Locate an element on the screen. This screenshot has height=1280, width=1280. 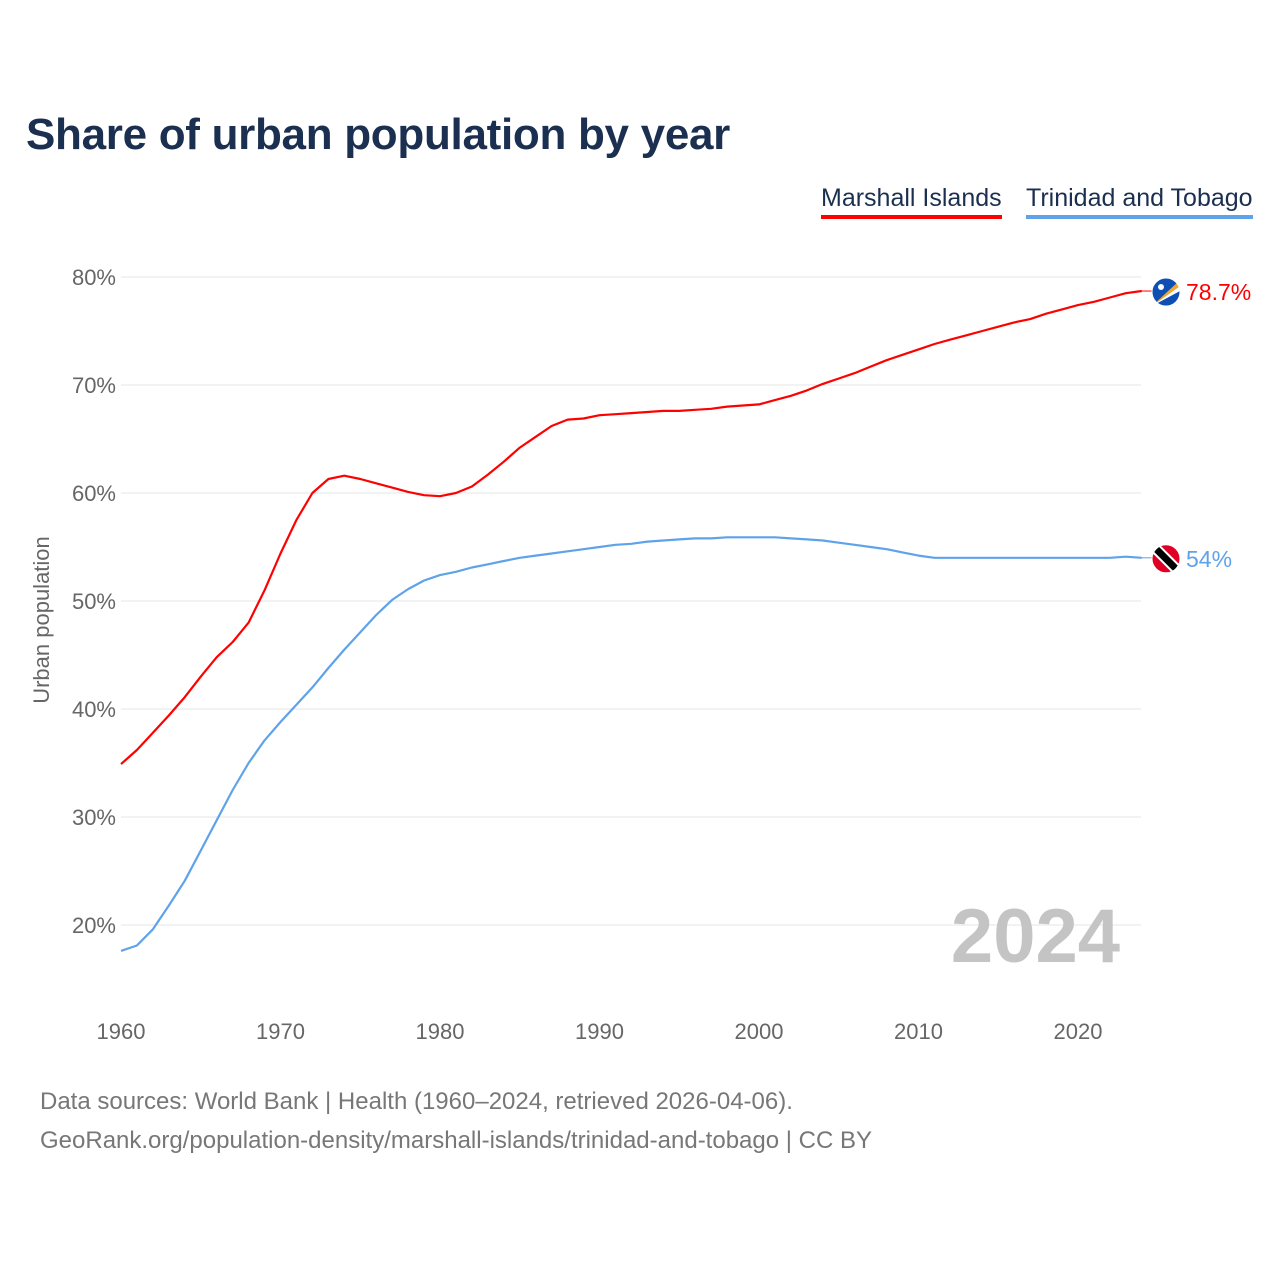
y-tick-label: 40% is located at coordinates (94, 709).